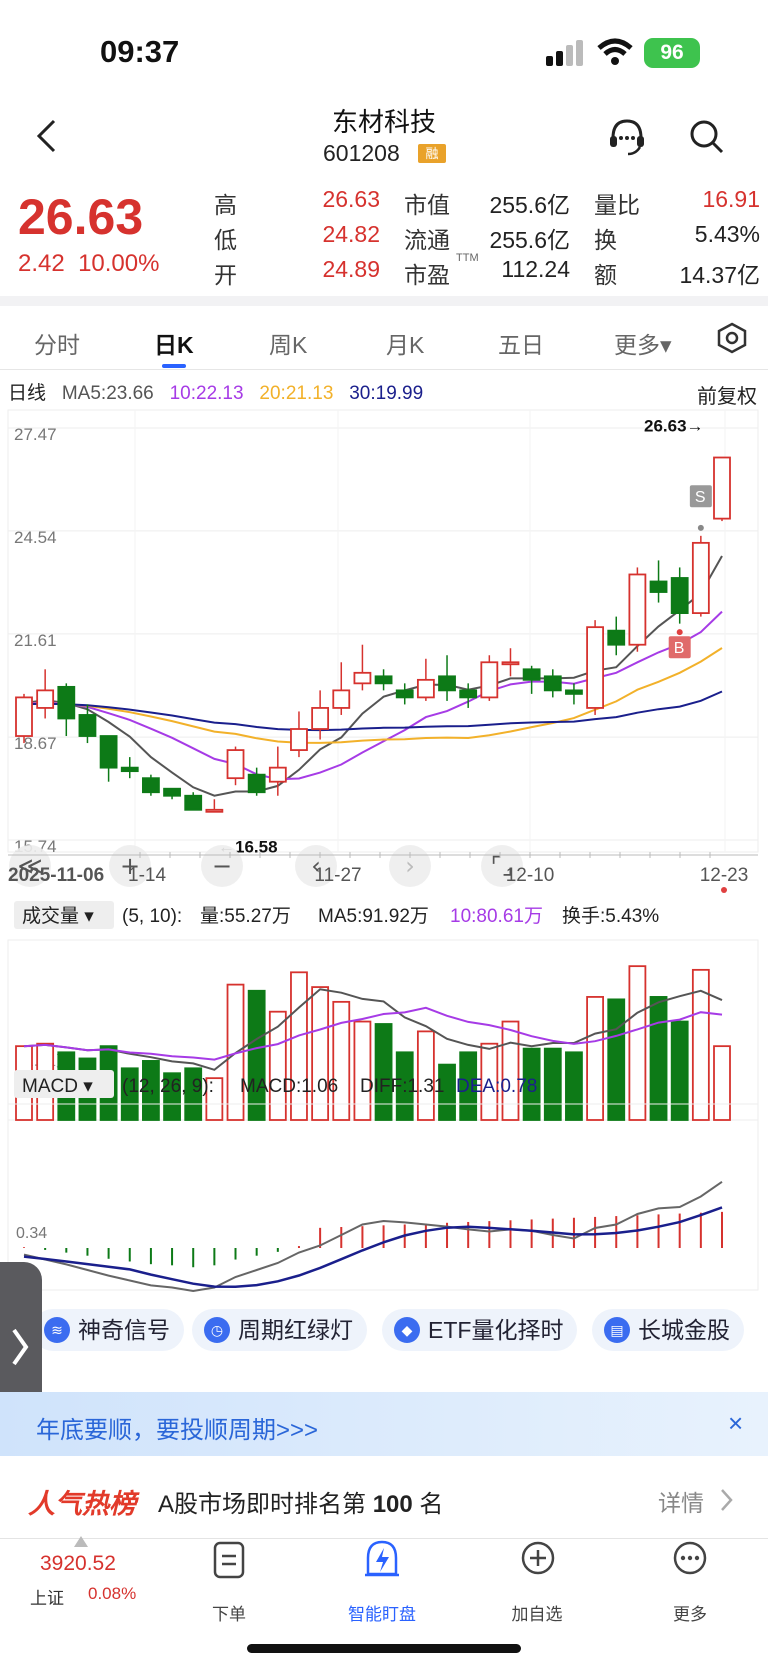 This screenshot has width=768, height=1665. I want to click on more-icon, so click(690, 1558).